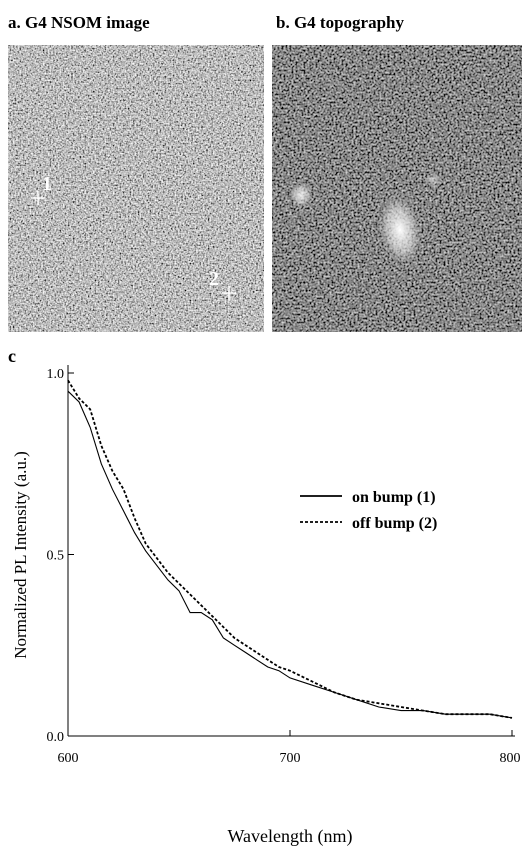 This screenshot has height=850, width=527. What do you see at coordinates (340, 22) in the screenshot?
I see `panel-label: b. G4 topography` at bounding box center [340, 22].